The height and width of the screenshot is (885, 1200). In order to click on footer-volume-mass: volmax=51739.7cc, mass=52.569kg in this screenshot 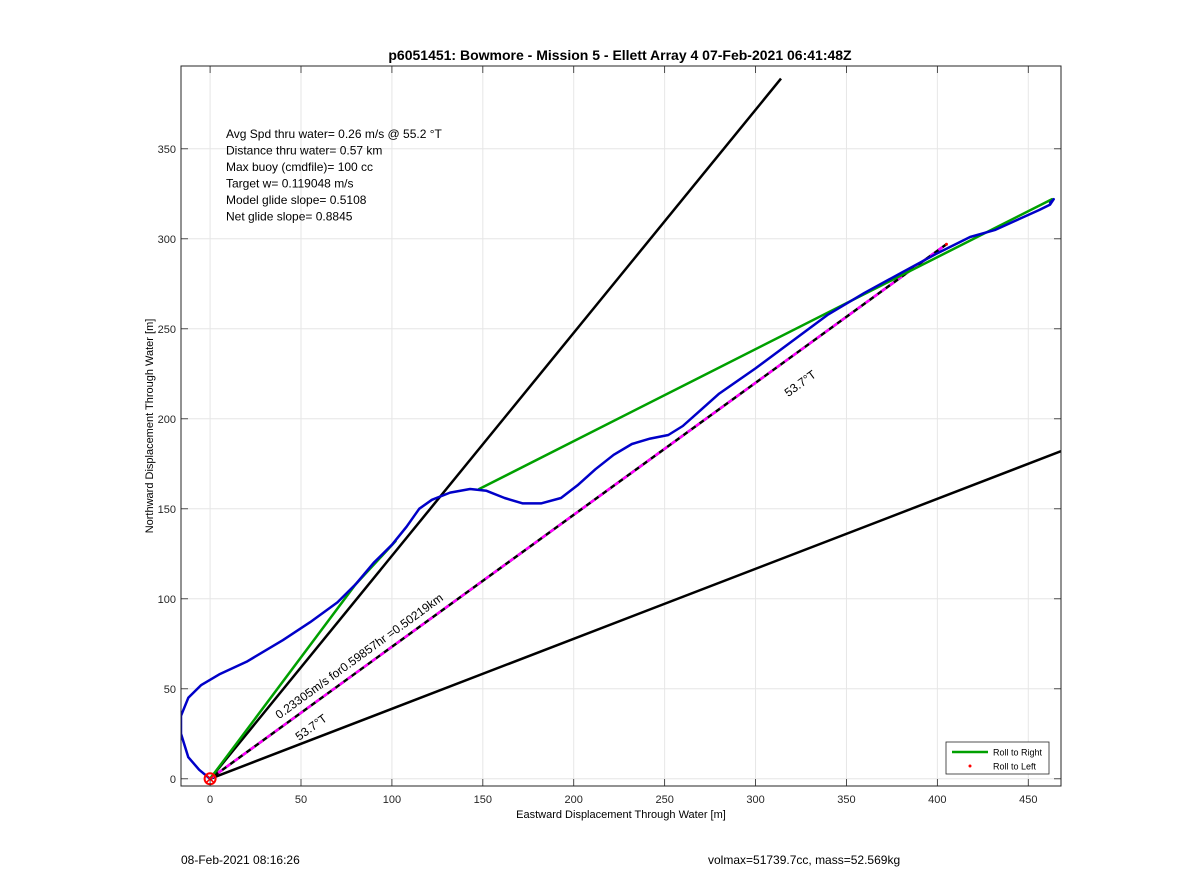, I will do `click(804, 860)`.